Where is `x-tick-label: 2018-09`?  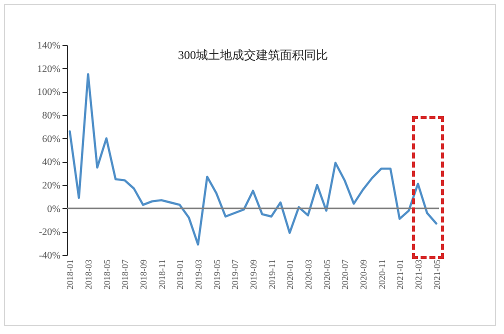 x-tick-label: 2018-09 is located at coordinates (143, 274).